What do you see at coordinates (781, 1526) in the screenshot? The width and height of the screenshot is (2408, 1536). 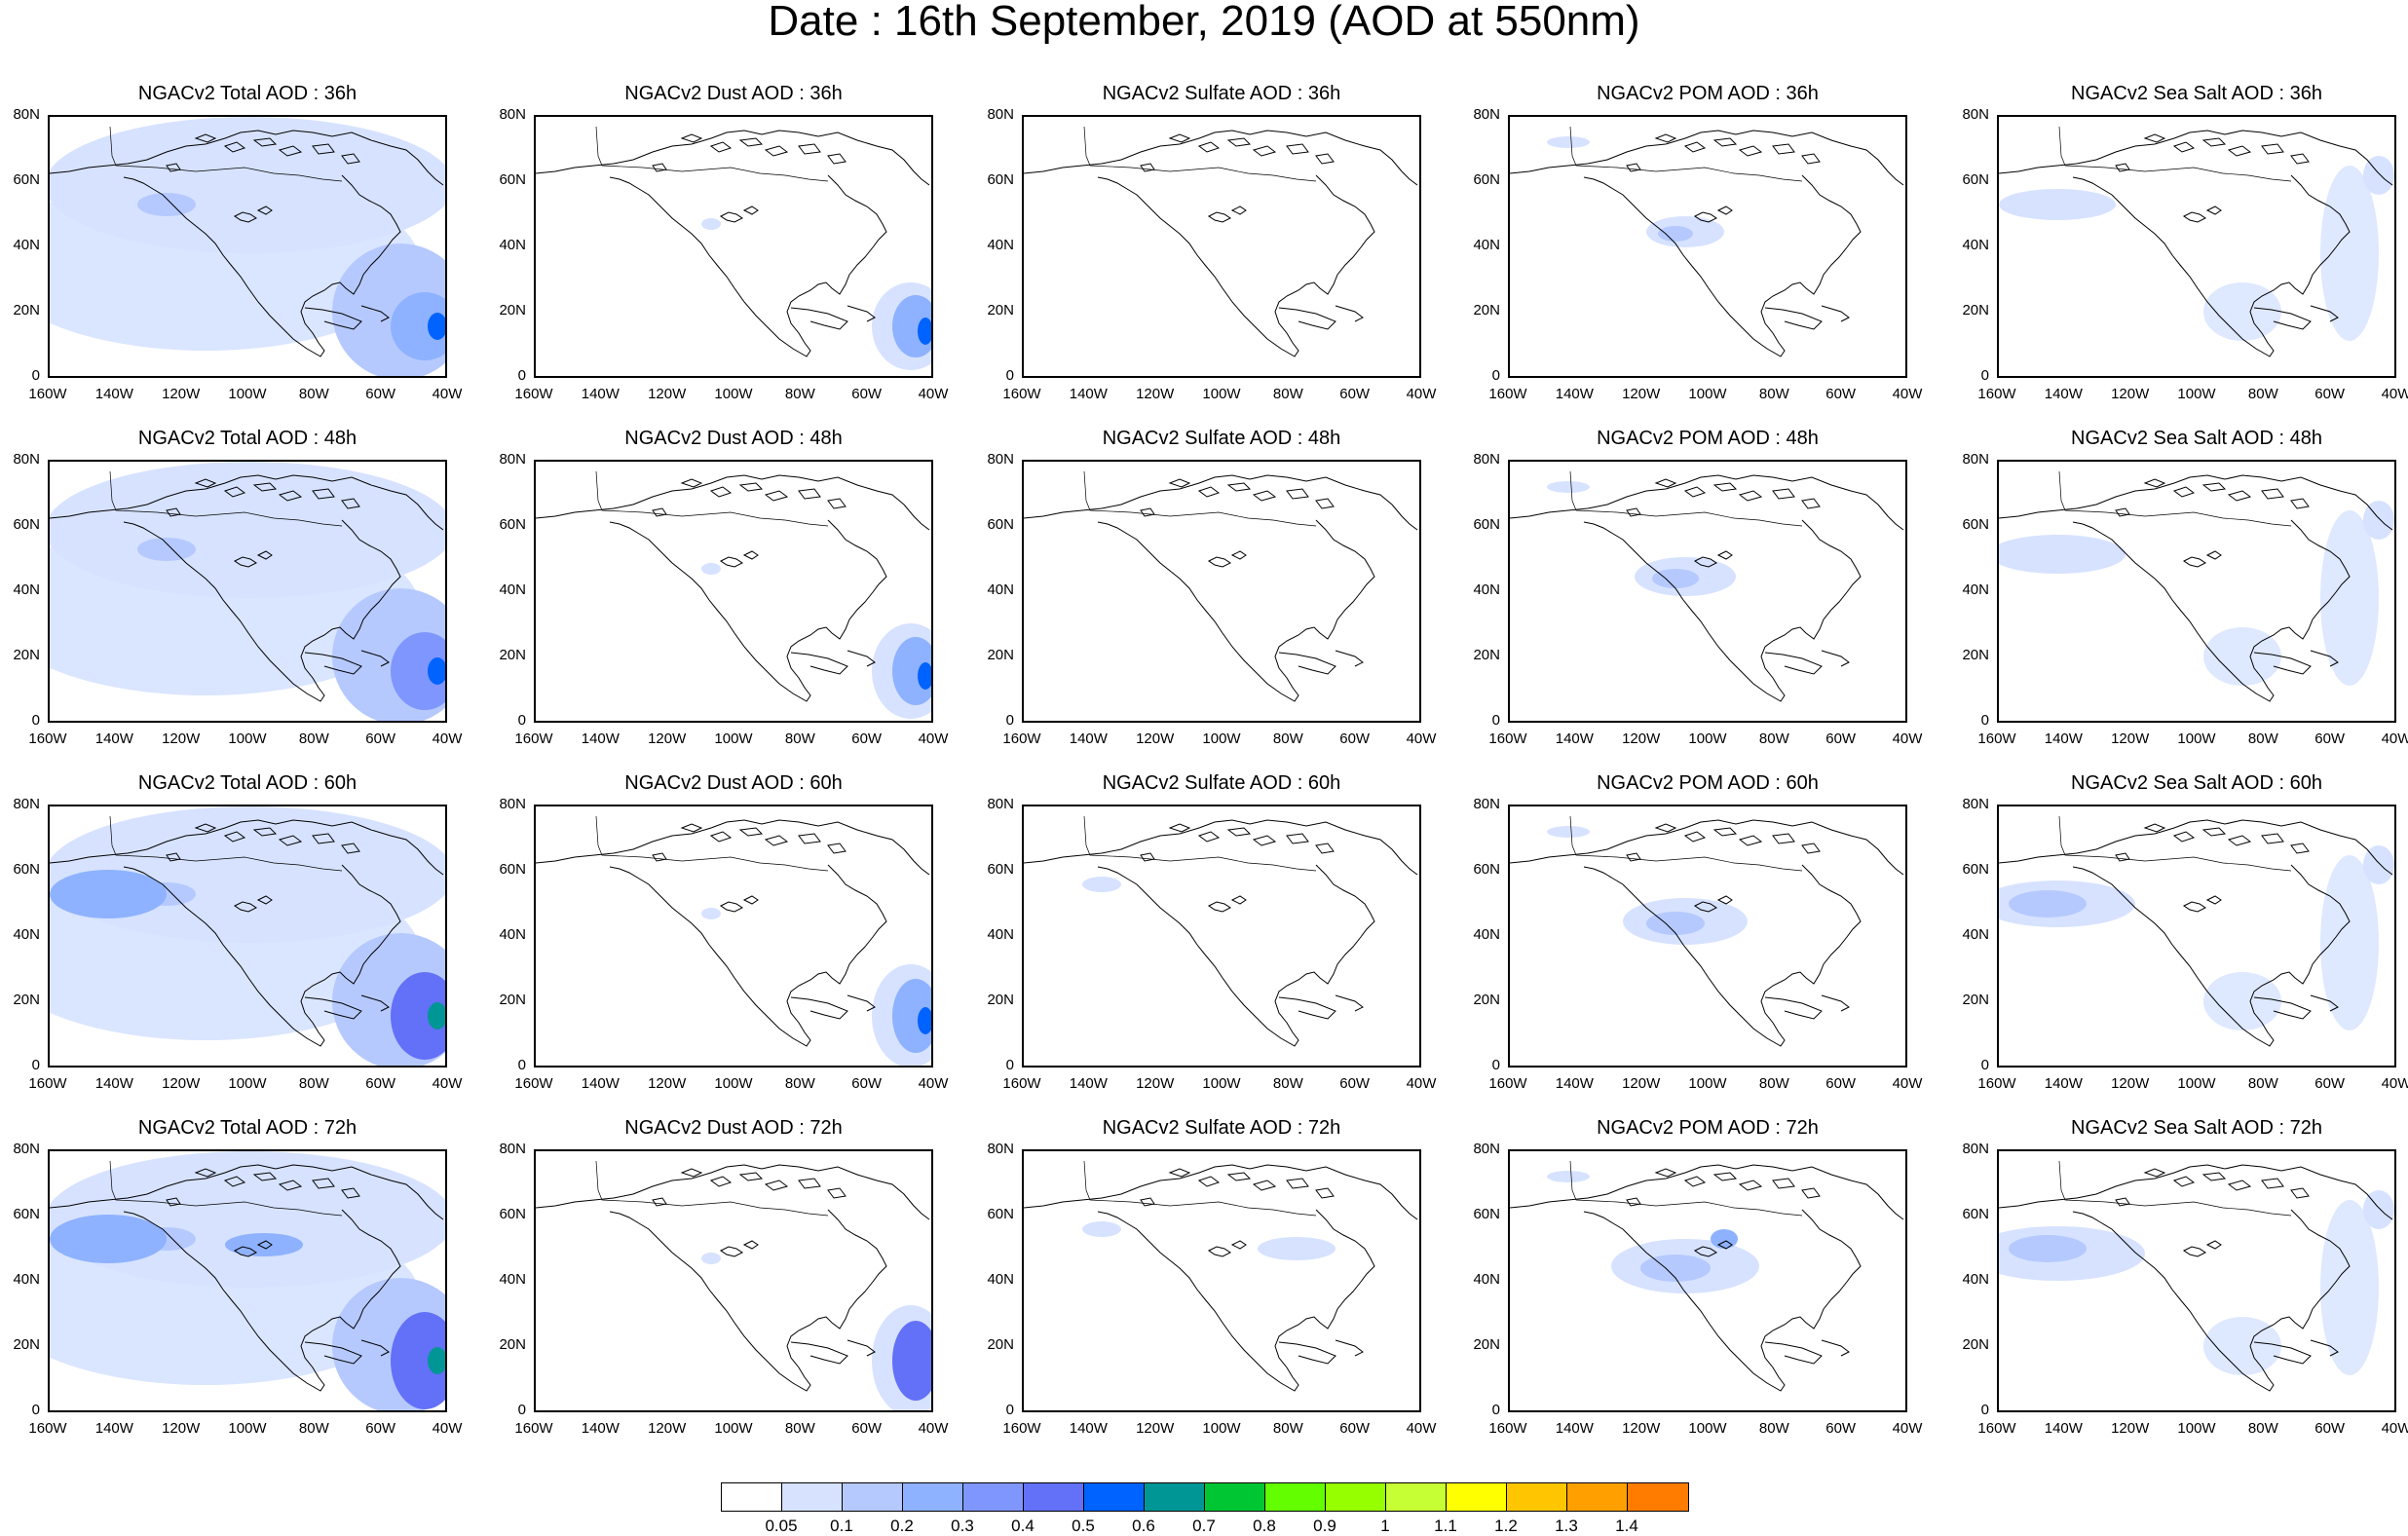 I see `colorbar-label: 0.05` at bounding box center [781, 1526].